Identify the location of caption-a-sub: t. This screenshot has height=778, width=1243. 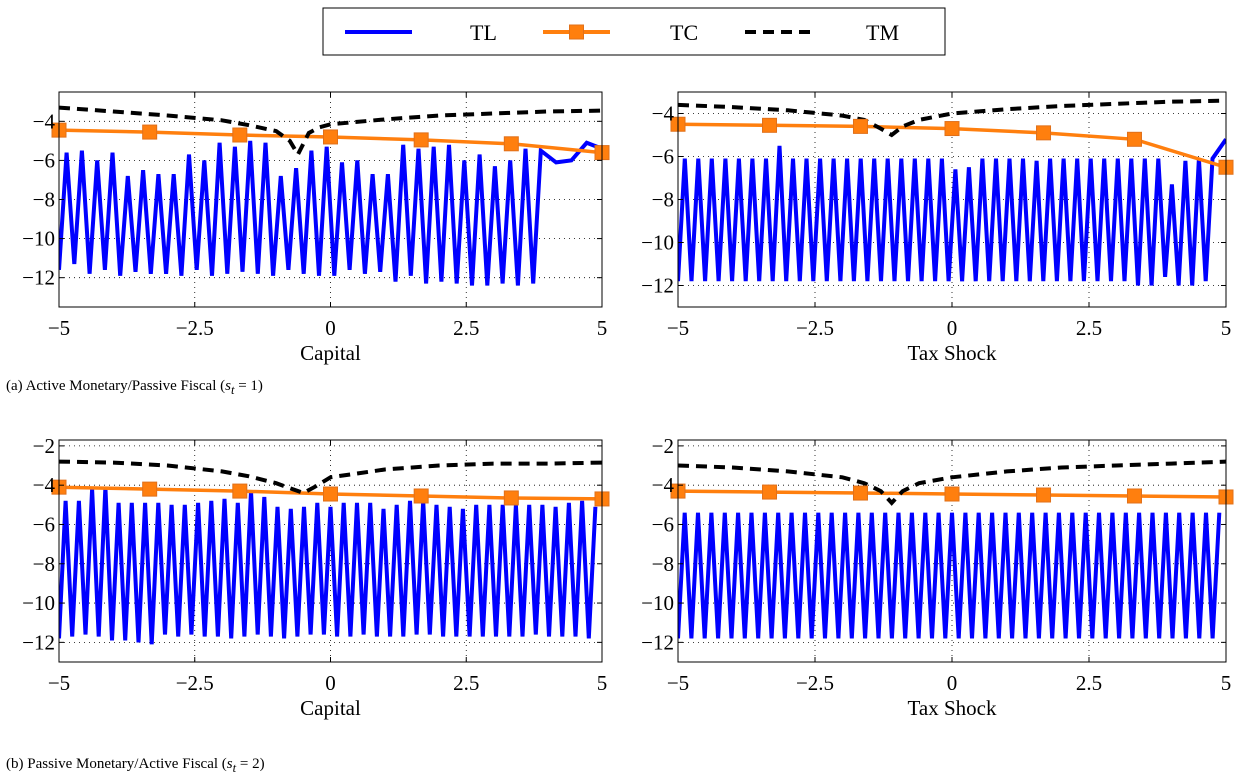
(232, 390).